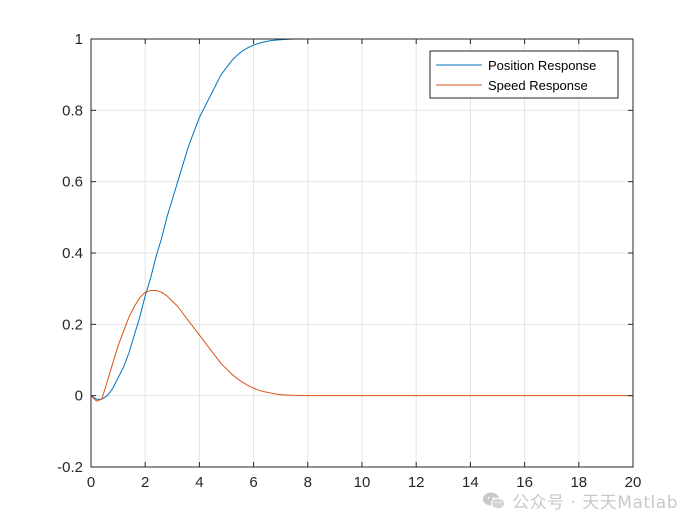  Describe the element at coordinates (72, 182) in the screenshot. I see `y-tick-label: 0.6` at that location.